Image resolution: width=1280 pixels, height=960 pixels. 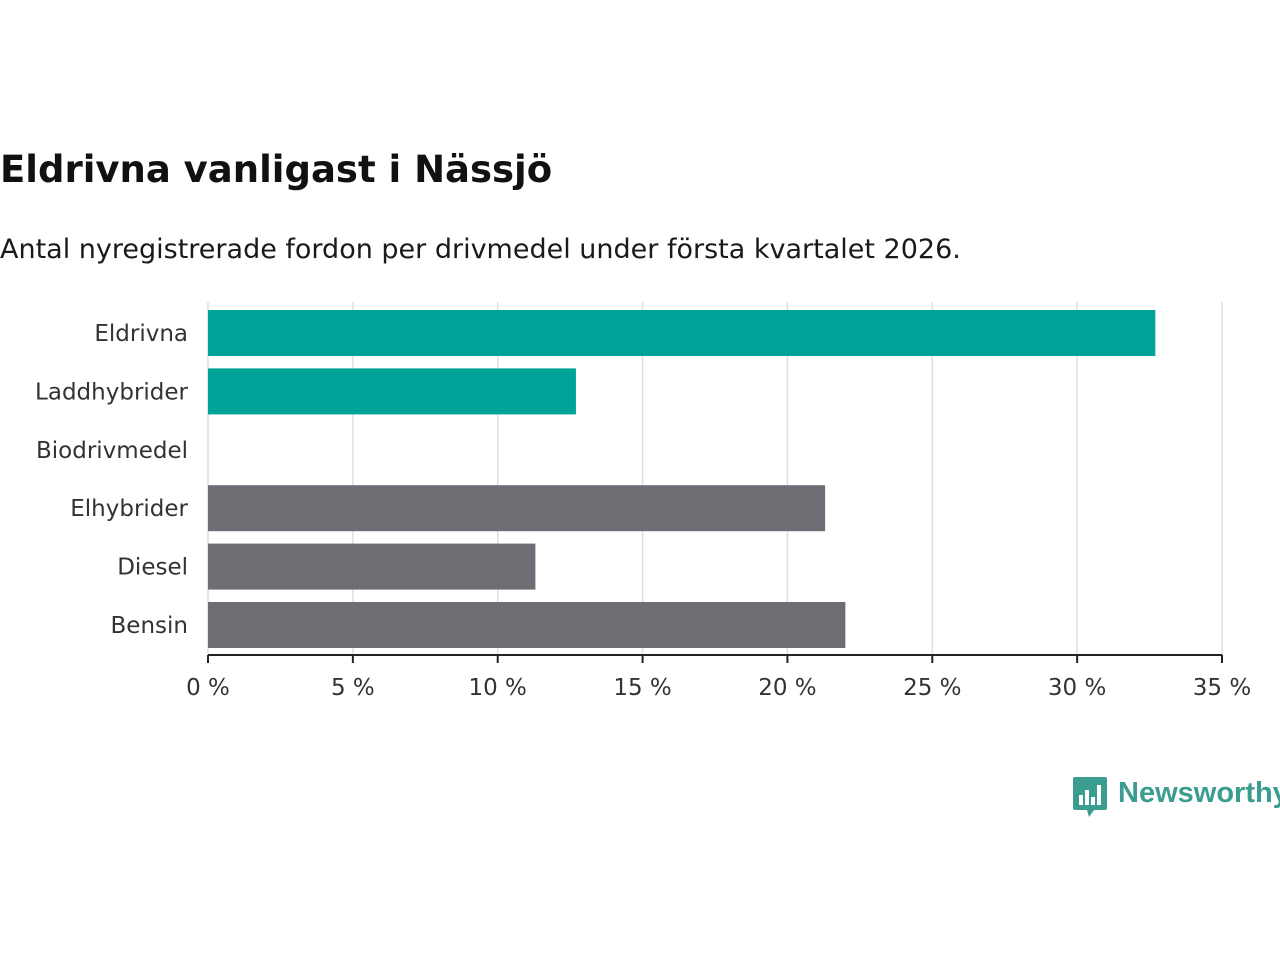 What do you see at coordinates (276, 169) in the screenshot?
I see `chart-title: Eldrivna vanligast i Nässjö` at bounding box center [276, 169].